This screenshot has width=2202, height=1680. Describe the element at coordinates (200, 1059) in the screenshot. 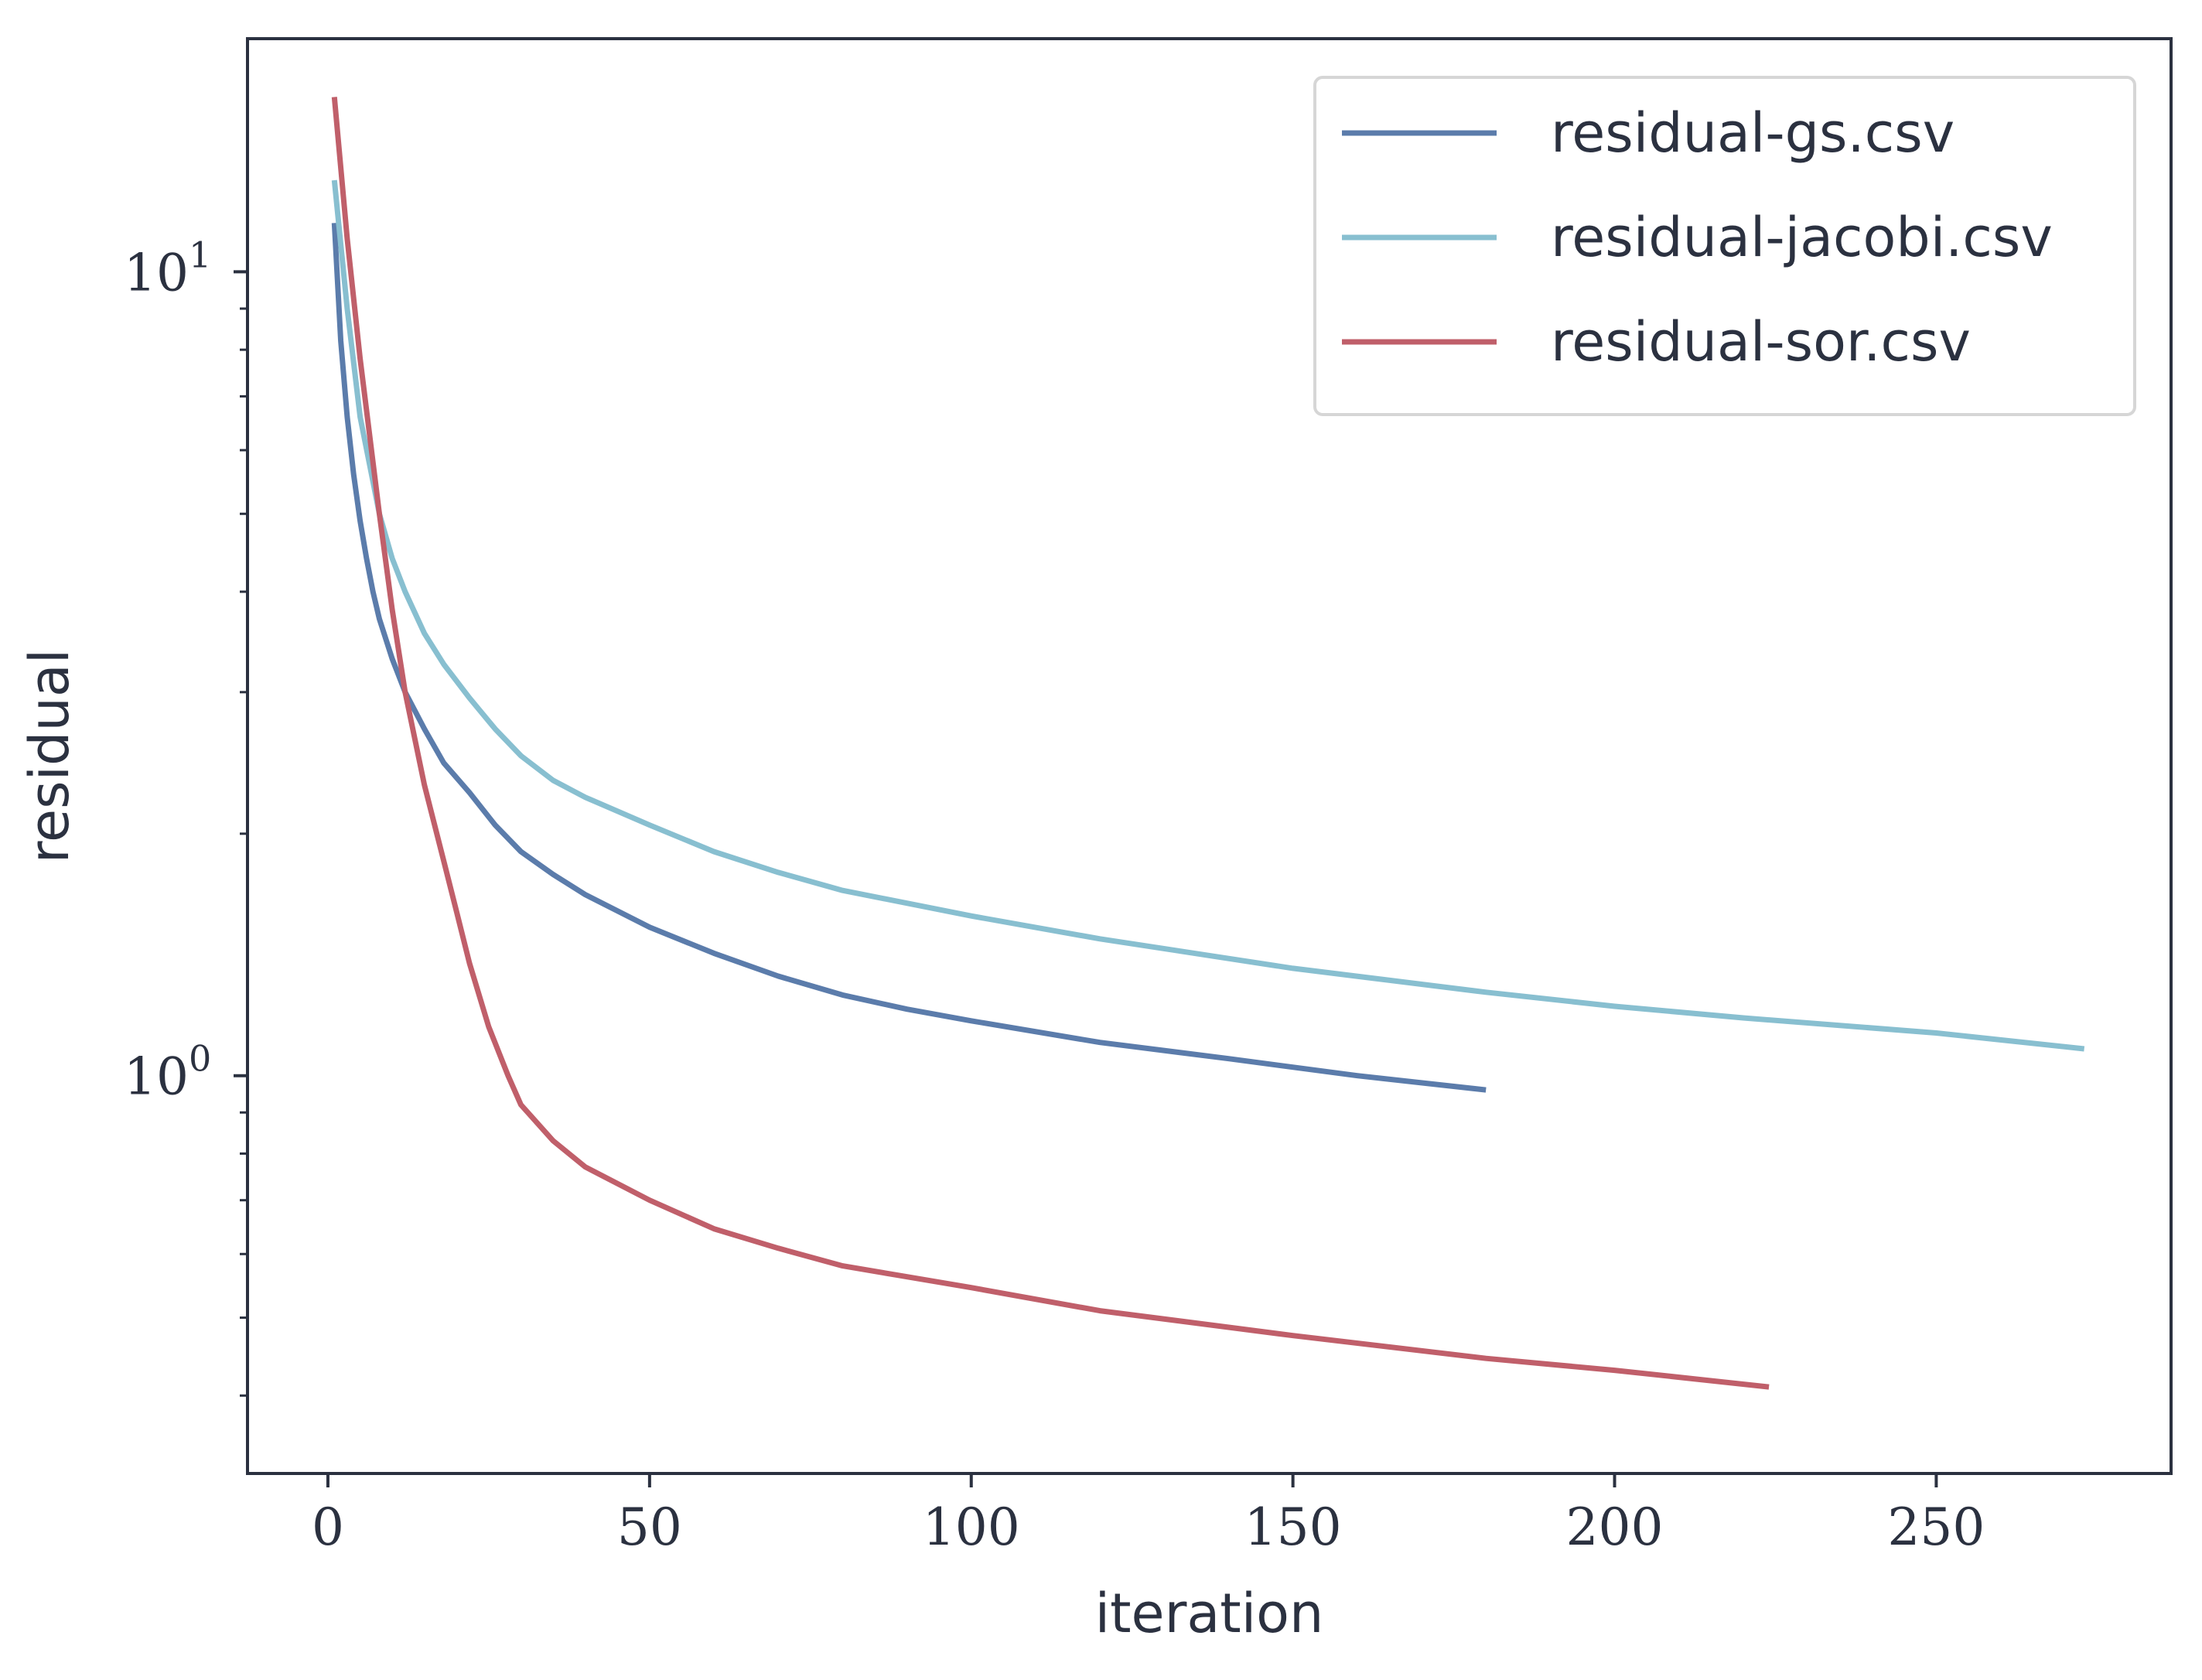

I see `y-tick-exponent: 0` at that location.